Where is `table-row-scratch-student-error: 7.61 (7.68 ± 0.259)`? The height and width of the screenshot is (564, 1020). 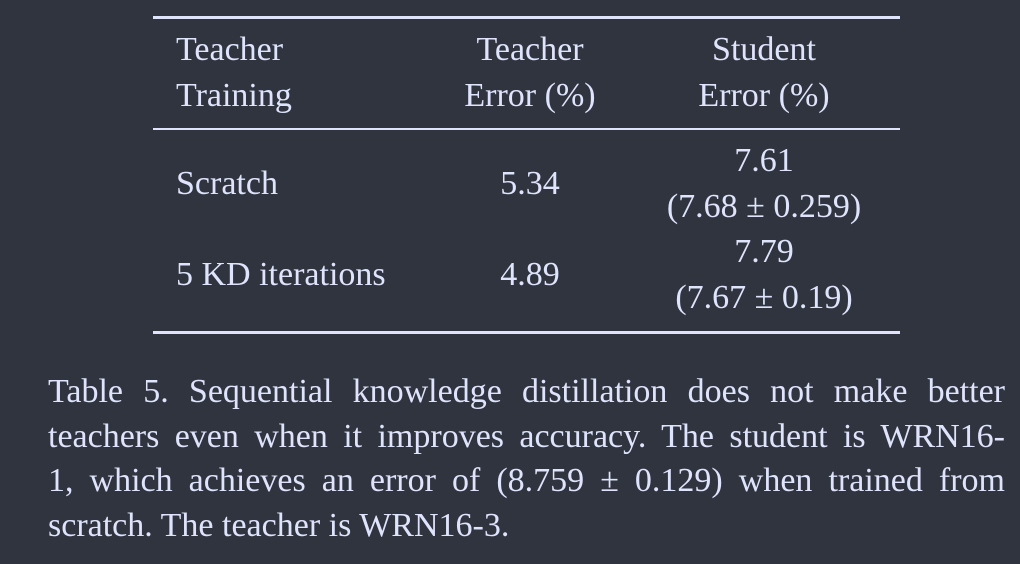
table-row-scratch-student-error: 7.61 (7.68 ± 0.259) is located at coordinates (764, 183).